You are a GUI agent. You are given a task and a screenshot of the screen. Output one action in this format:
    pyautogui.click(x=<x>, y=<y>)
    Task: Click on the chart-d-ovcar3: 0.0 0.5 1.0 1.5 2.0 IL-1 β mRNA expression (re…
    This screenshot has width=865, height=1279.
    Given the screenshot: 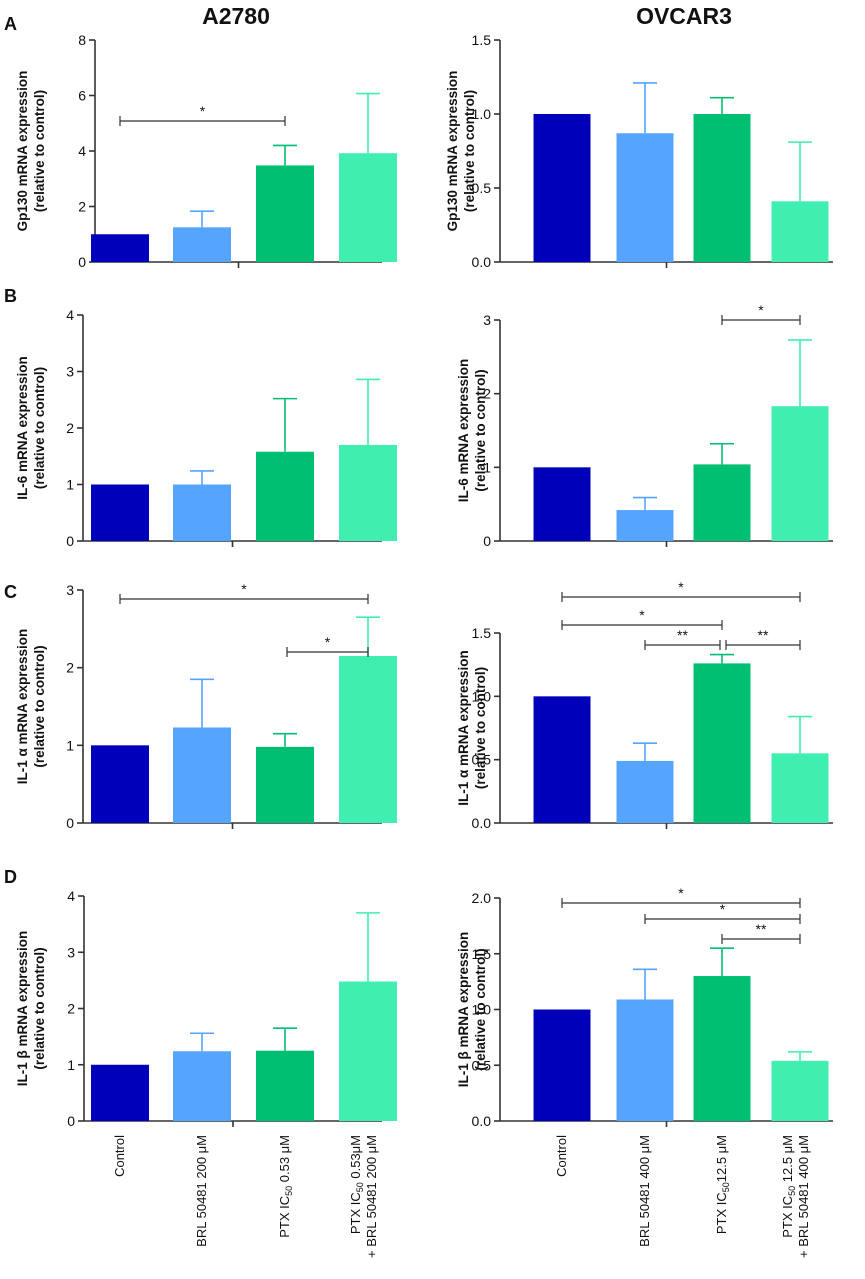 What is the action you would take?
    pyautogui.click(x=644, y=1071)
    